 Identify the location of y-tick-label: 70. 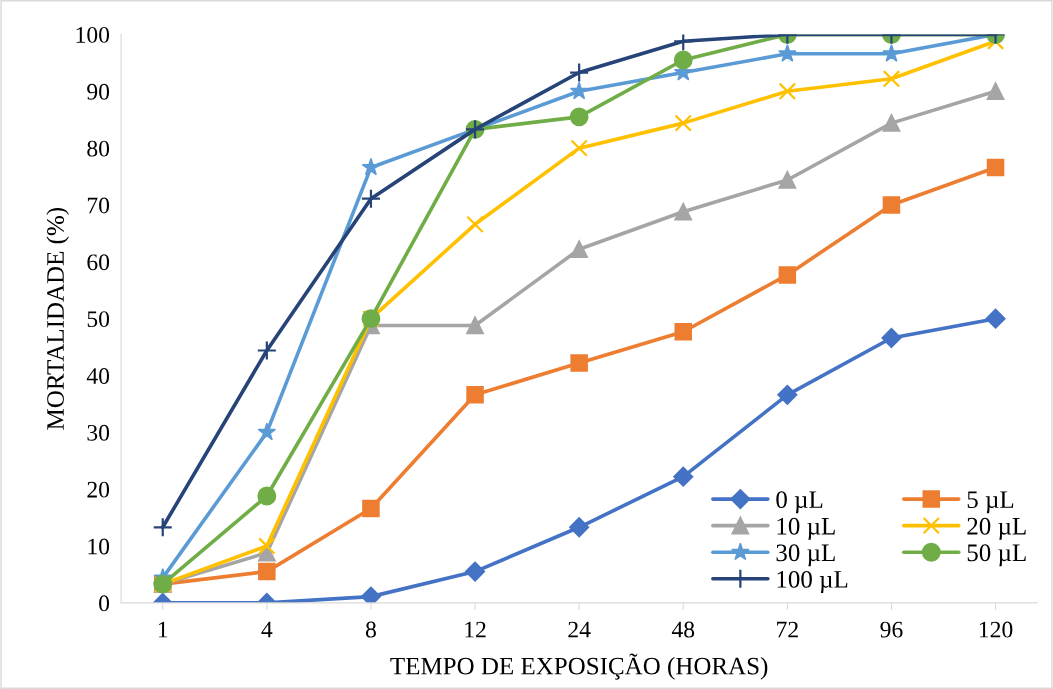
(98, 205).